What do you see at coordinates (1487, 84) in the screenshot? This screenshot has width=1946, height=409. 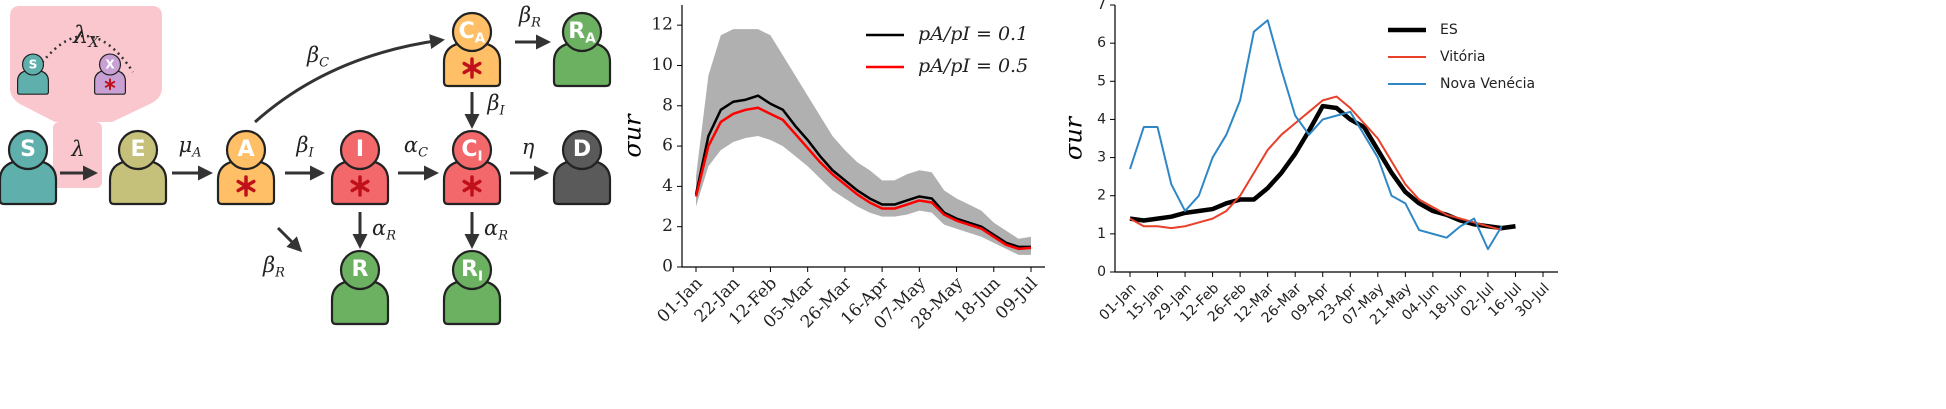 I see `legend-label: Nova Venécia` at bounding box center [1487, 84].